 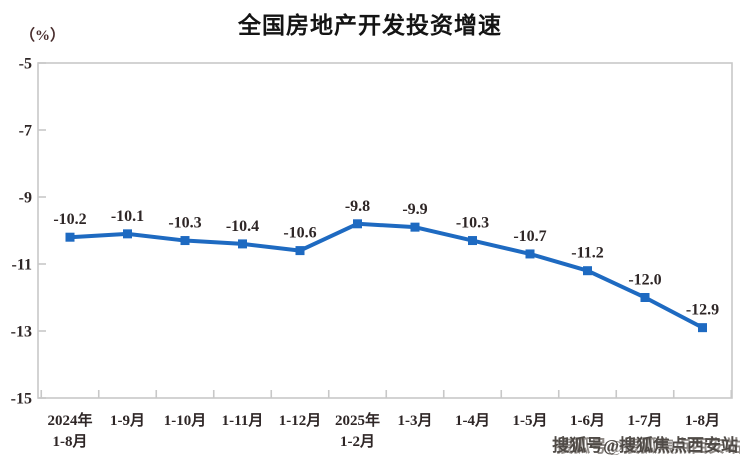 What do you see at coordinates (644, 280) in the screenshot?
I see `data-point-label: -12.0` at bounding box center [644, 280].